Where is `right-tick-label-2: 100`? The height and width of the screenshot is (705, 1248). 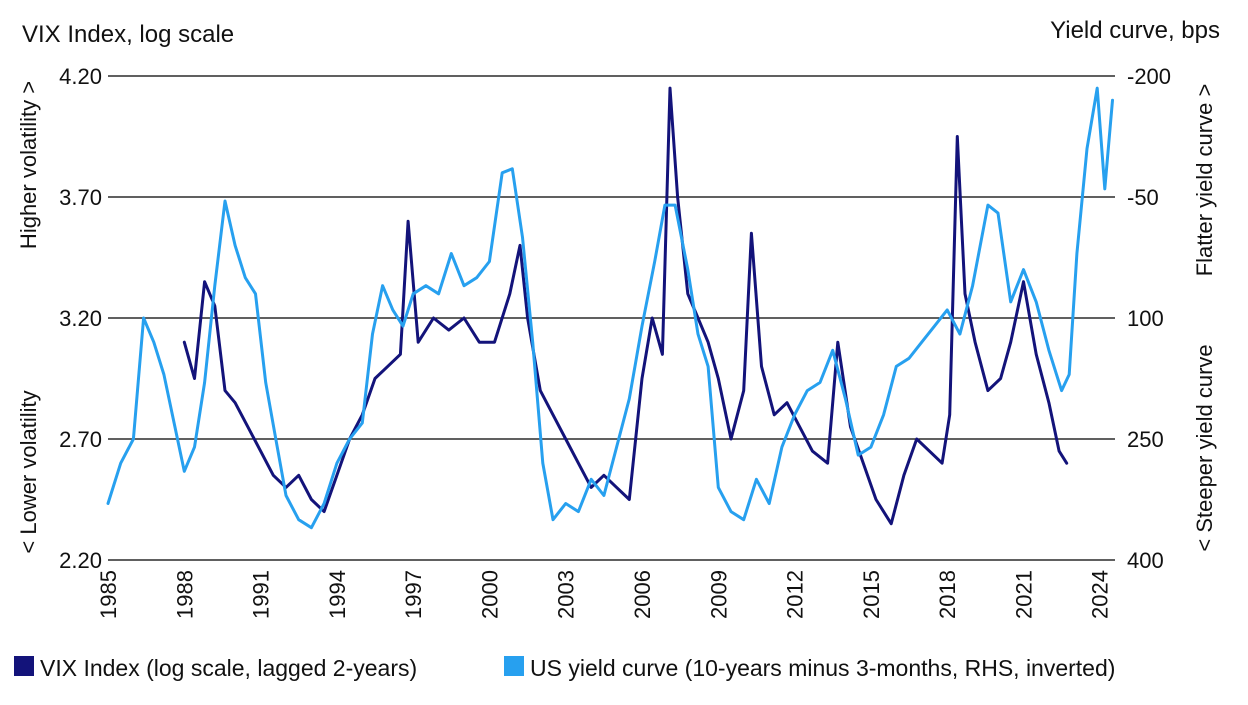
right-tick-label-2: 100 is located at coordinates (1145, 318).